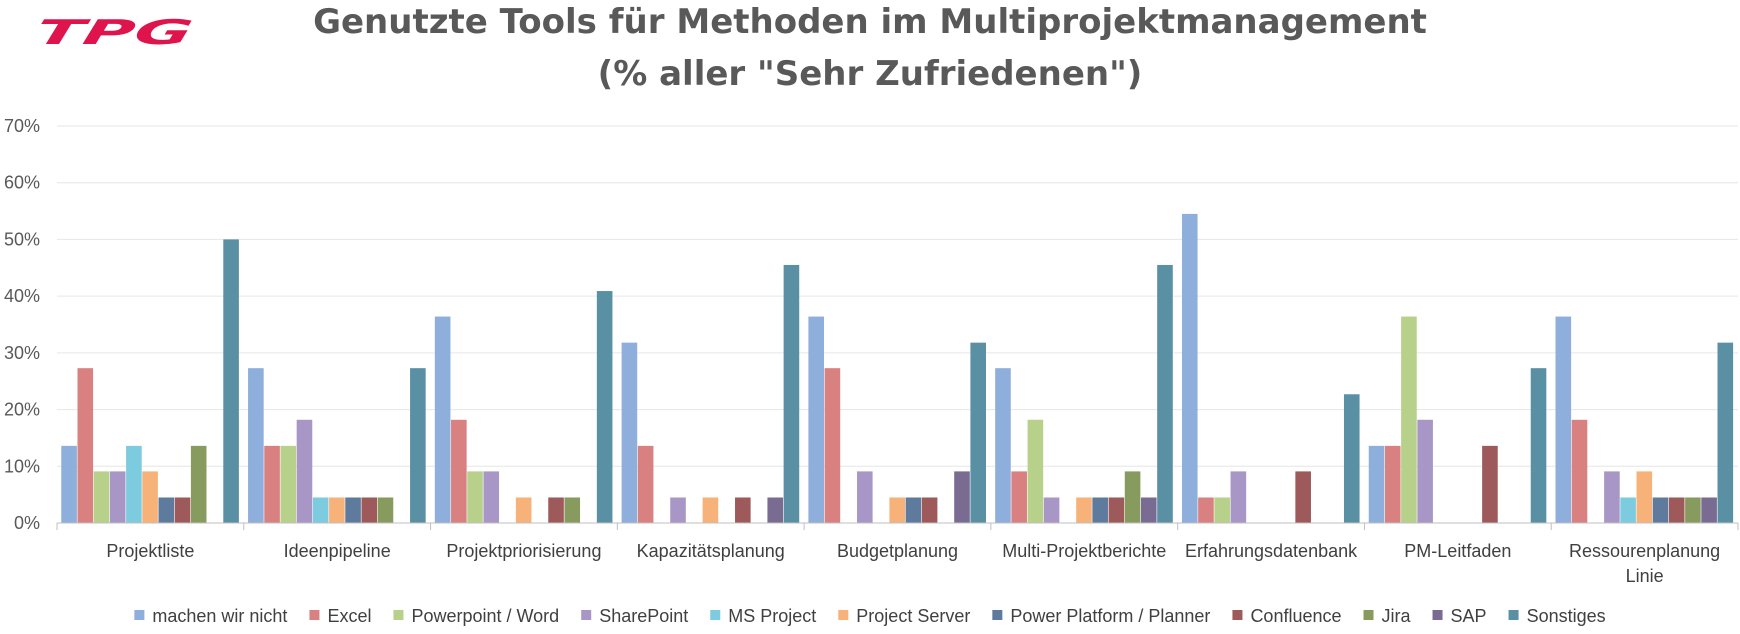 The image size is (1740, 634). Describe the element at coordinates (22, 183) in the screenshot. I see `y-tick-label: 60%` at that location.